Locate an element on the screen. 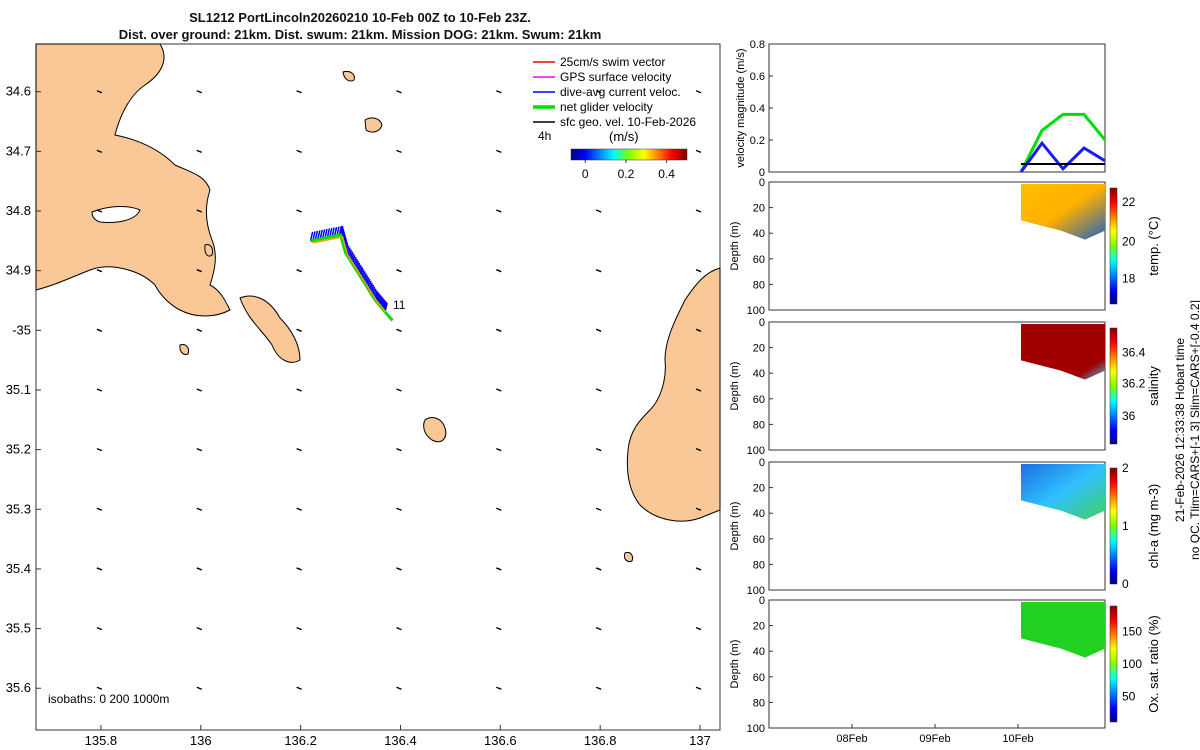 This screenshot has height=750, width=1200. map-ytick-label: 35.2 is located at coordinates (18, 449).